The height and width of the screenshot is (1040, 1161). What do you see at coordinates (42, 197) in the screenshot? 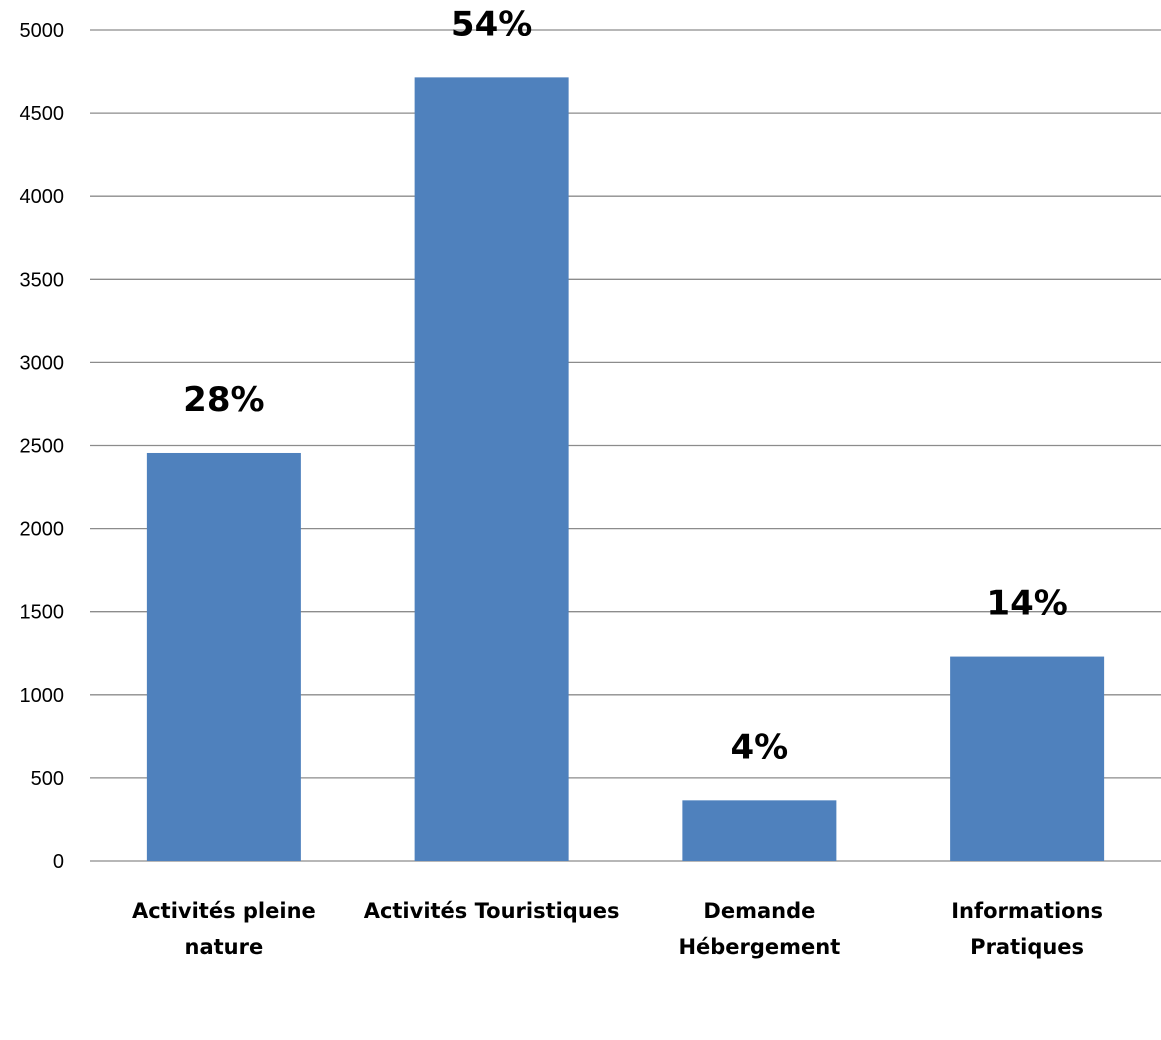
I see `y-tick-label: 4000` at bounding box center [42, 197].